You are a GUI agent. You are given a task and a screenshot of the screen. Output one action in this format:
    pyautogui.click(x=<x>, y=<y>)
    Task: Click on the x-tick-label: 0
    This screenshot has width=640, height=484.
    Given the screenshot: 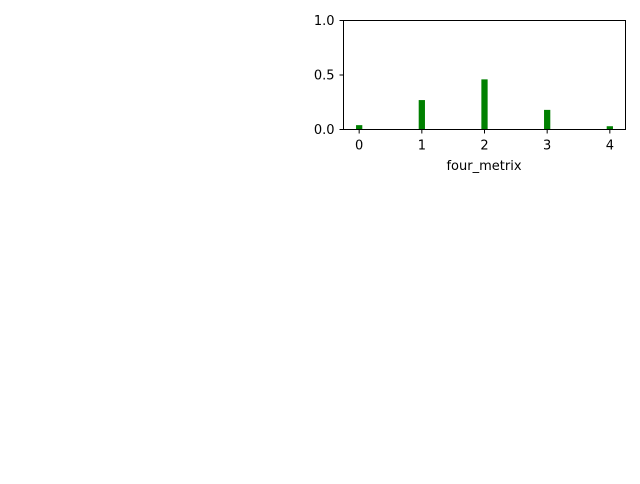 What is the action you would take?
    pyautogui.click(x=359, y=146)
    